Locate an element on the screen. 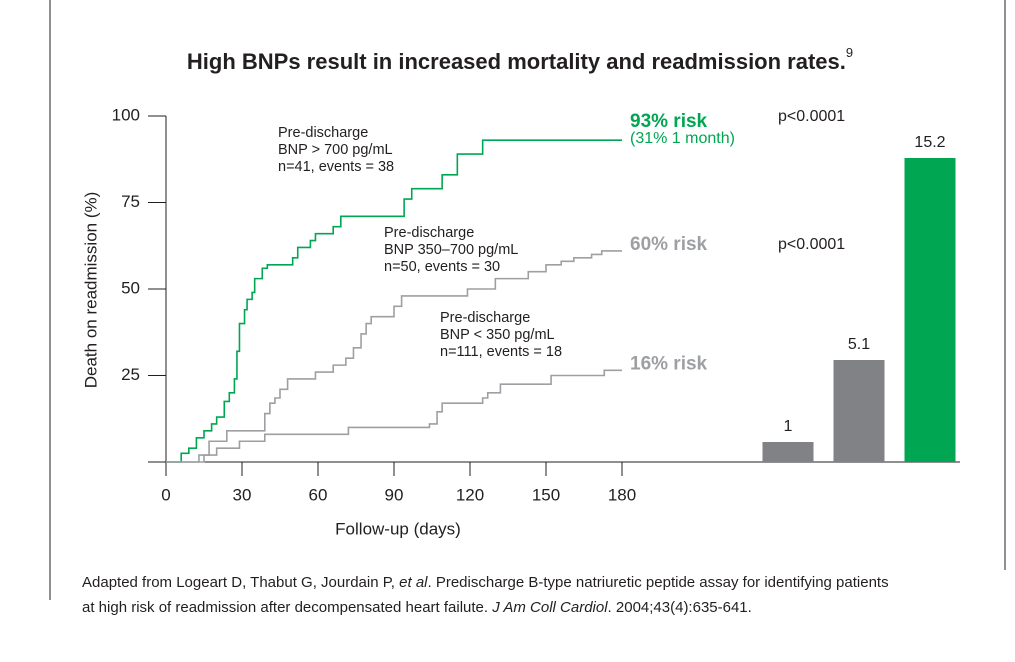 This screenshot has width=1015, height=662. risk-label: 60% risk is located at coordinates (669, 244).